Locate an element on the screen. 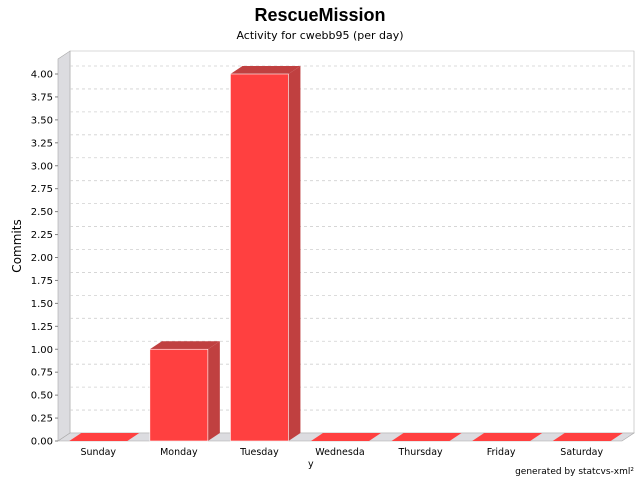 The image size is (640, 480). y-tick-label: 3.50 is located at coordinates (42, 120).